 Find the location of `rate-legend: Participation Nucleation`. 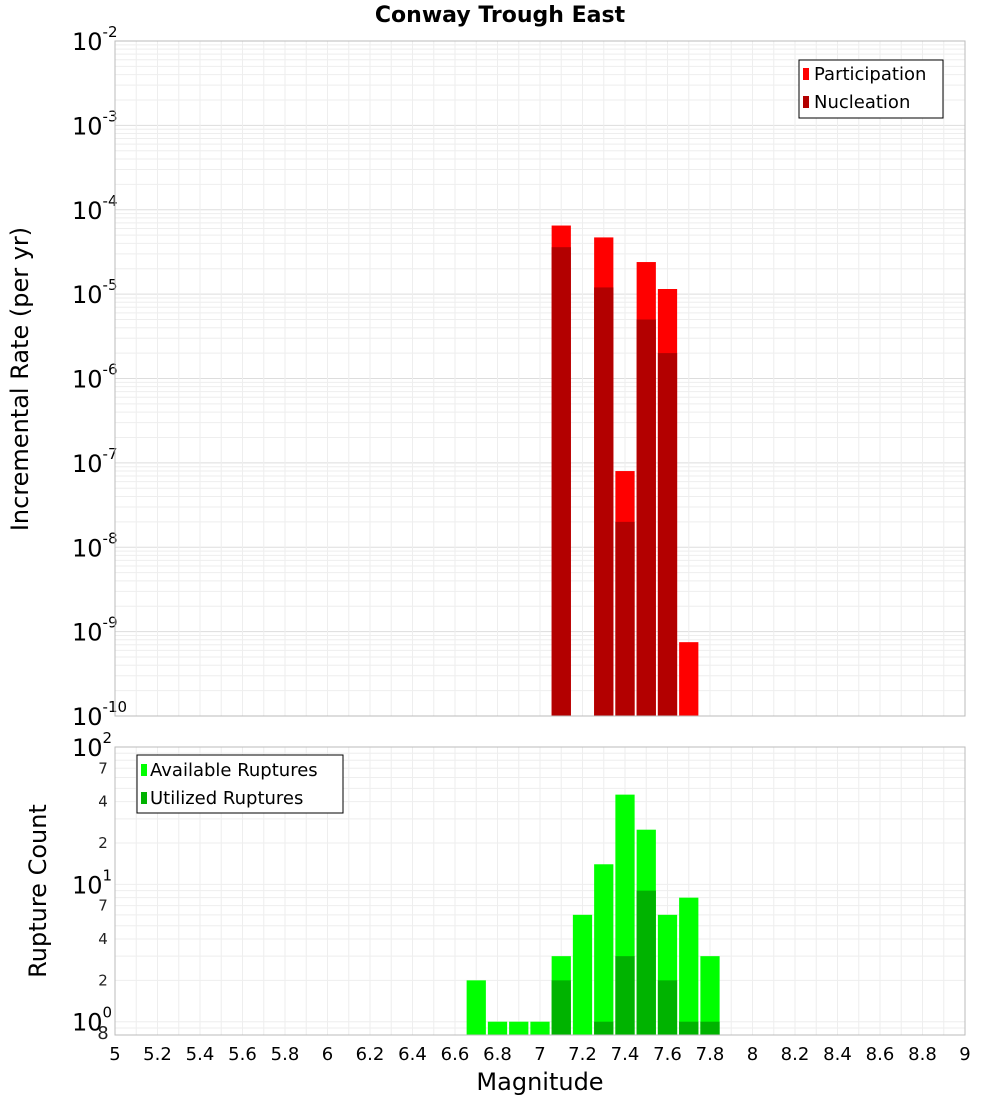

rate-legend: Participation Nucleation is located at coordinates (871, 89).